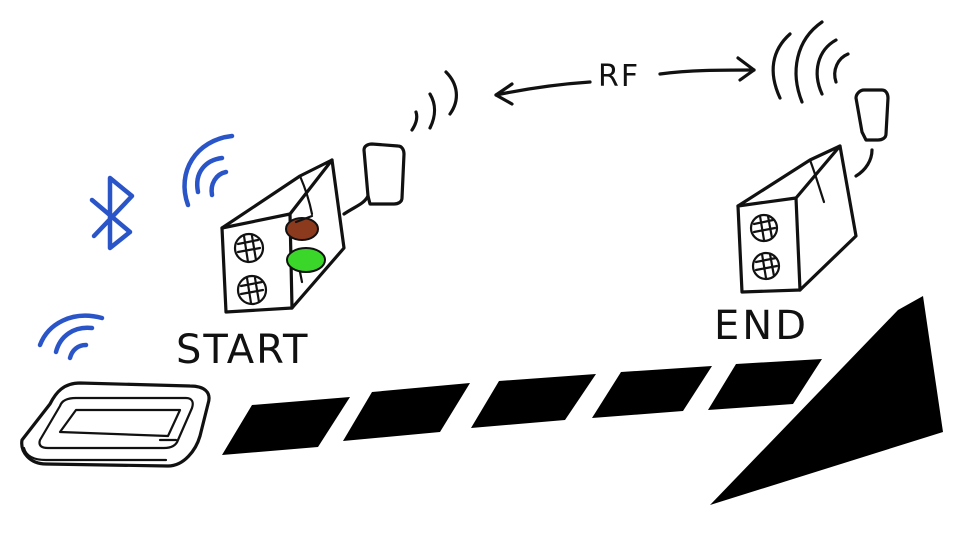  What do you see at coordinates (277, 194) in the screenshot?
I see `start-box-top` at bounding box center [277, 194].